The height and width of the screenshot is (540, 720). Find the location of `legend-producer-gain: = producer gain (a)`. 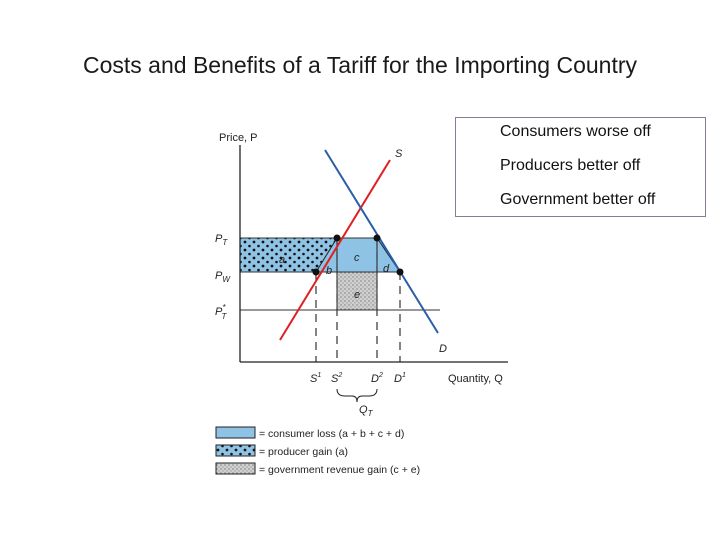

legend-producer-gain: = producer gain (a) is located at coordinates (303, 452).